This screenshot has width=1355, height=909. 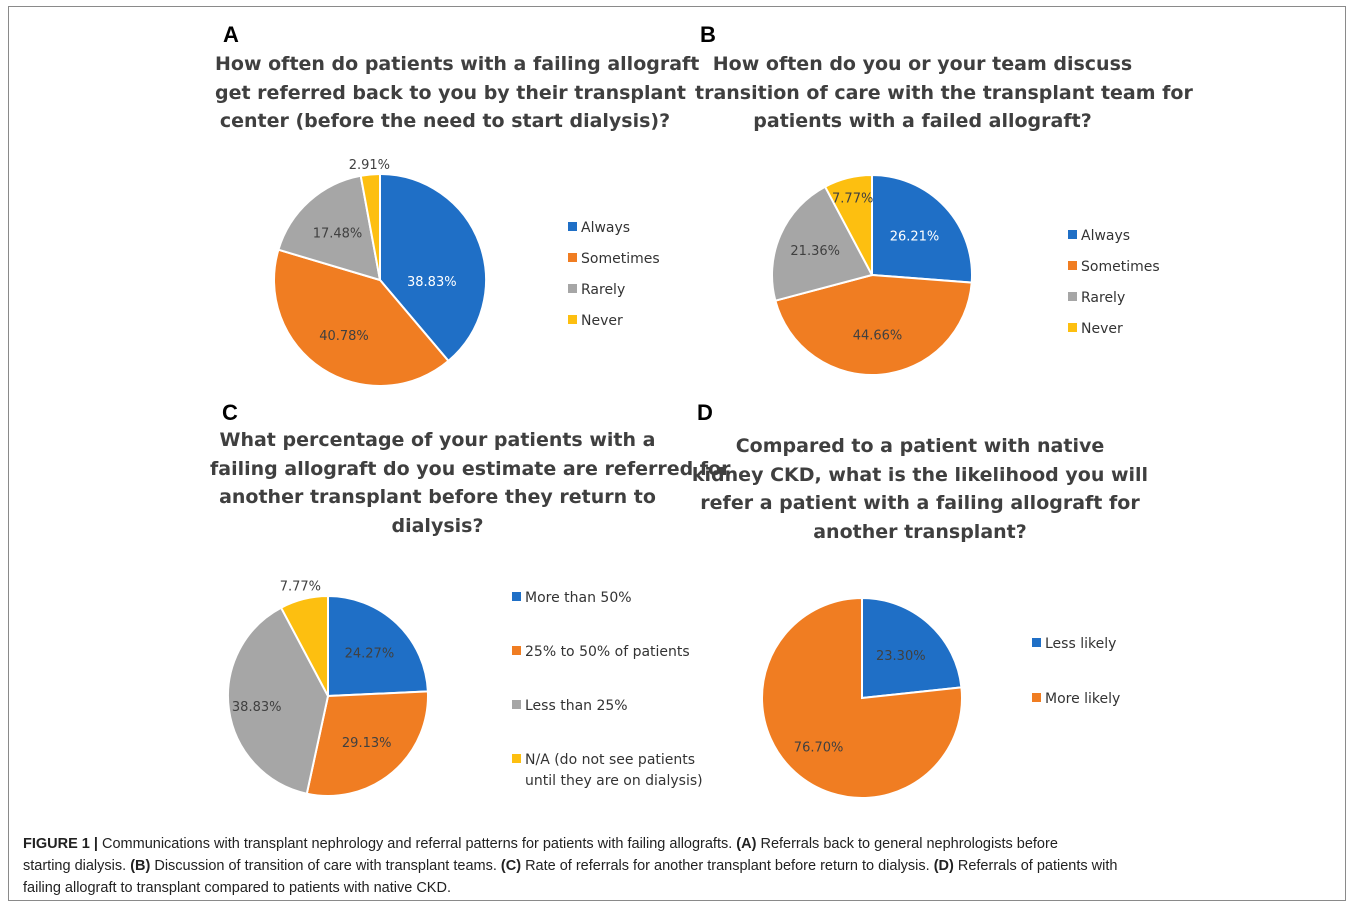 What do you see at coordinates (370, 654) in the screenshot?
I see `data-label: 24.27%` at bounding box center [370, 654].